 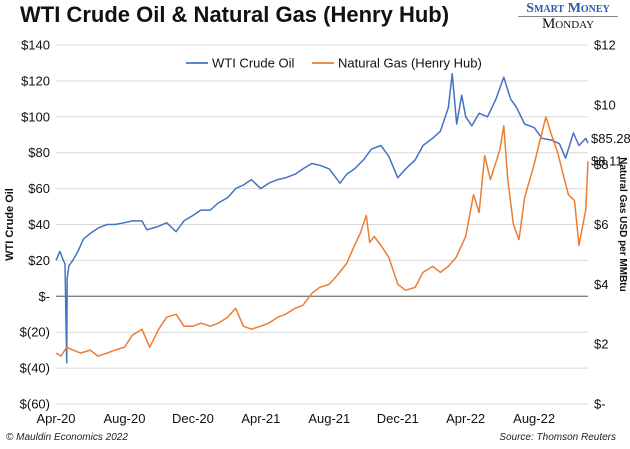 I want to click on x-tick-label: Apr-20, so click(x=55, y=418).